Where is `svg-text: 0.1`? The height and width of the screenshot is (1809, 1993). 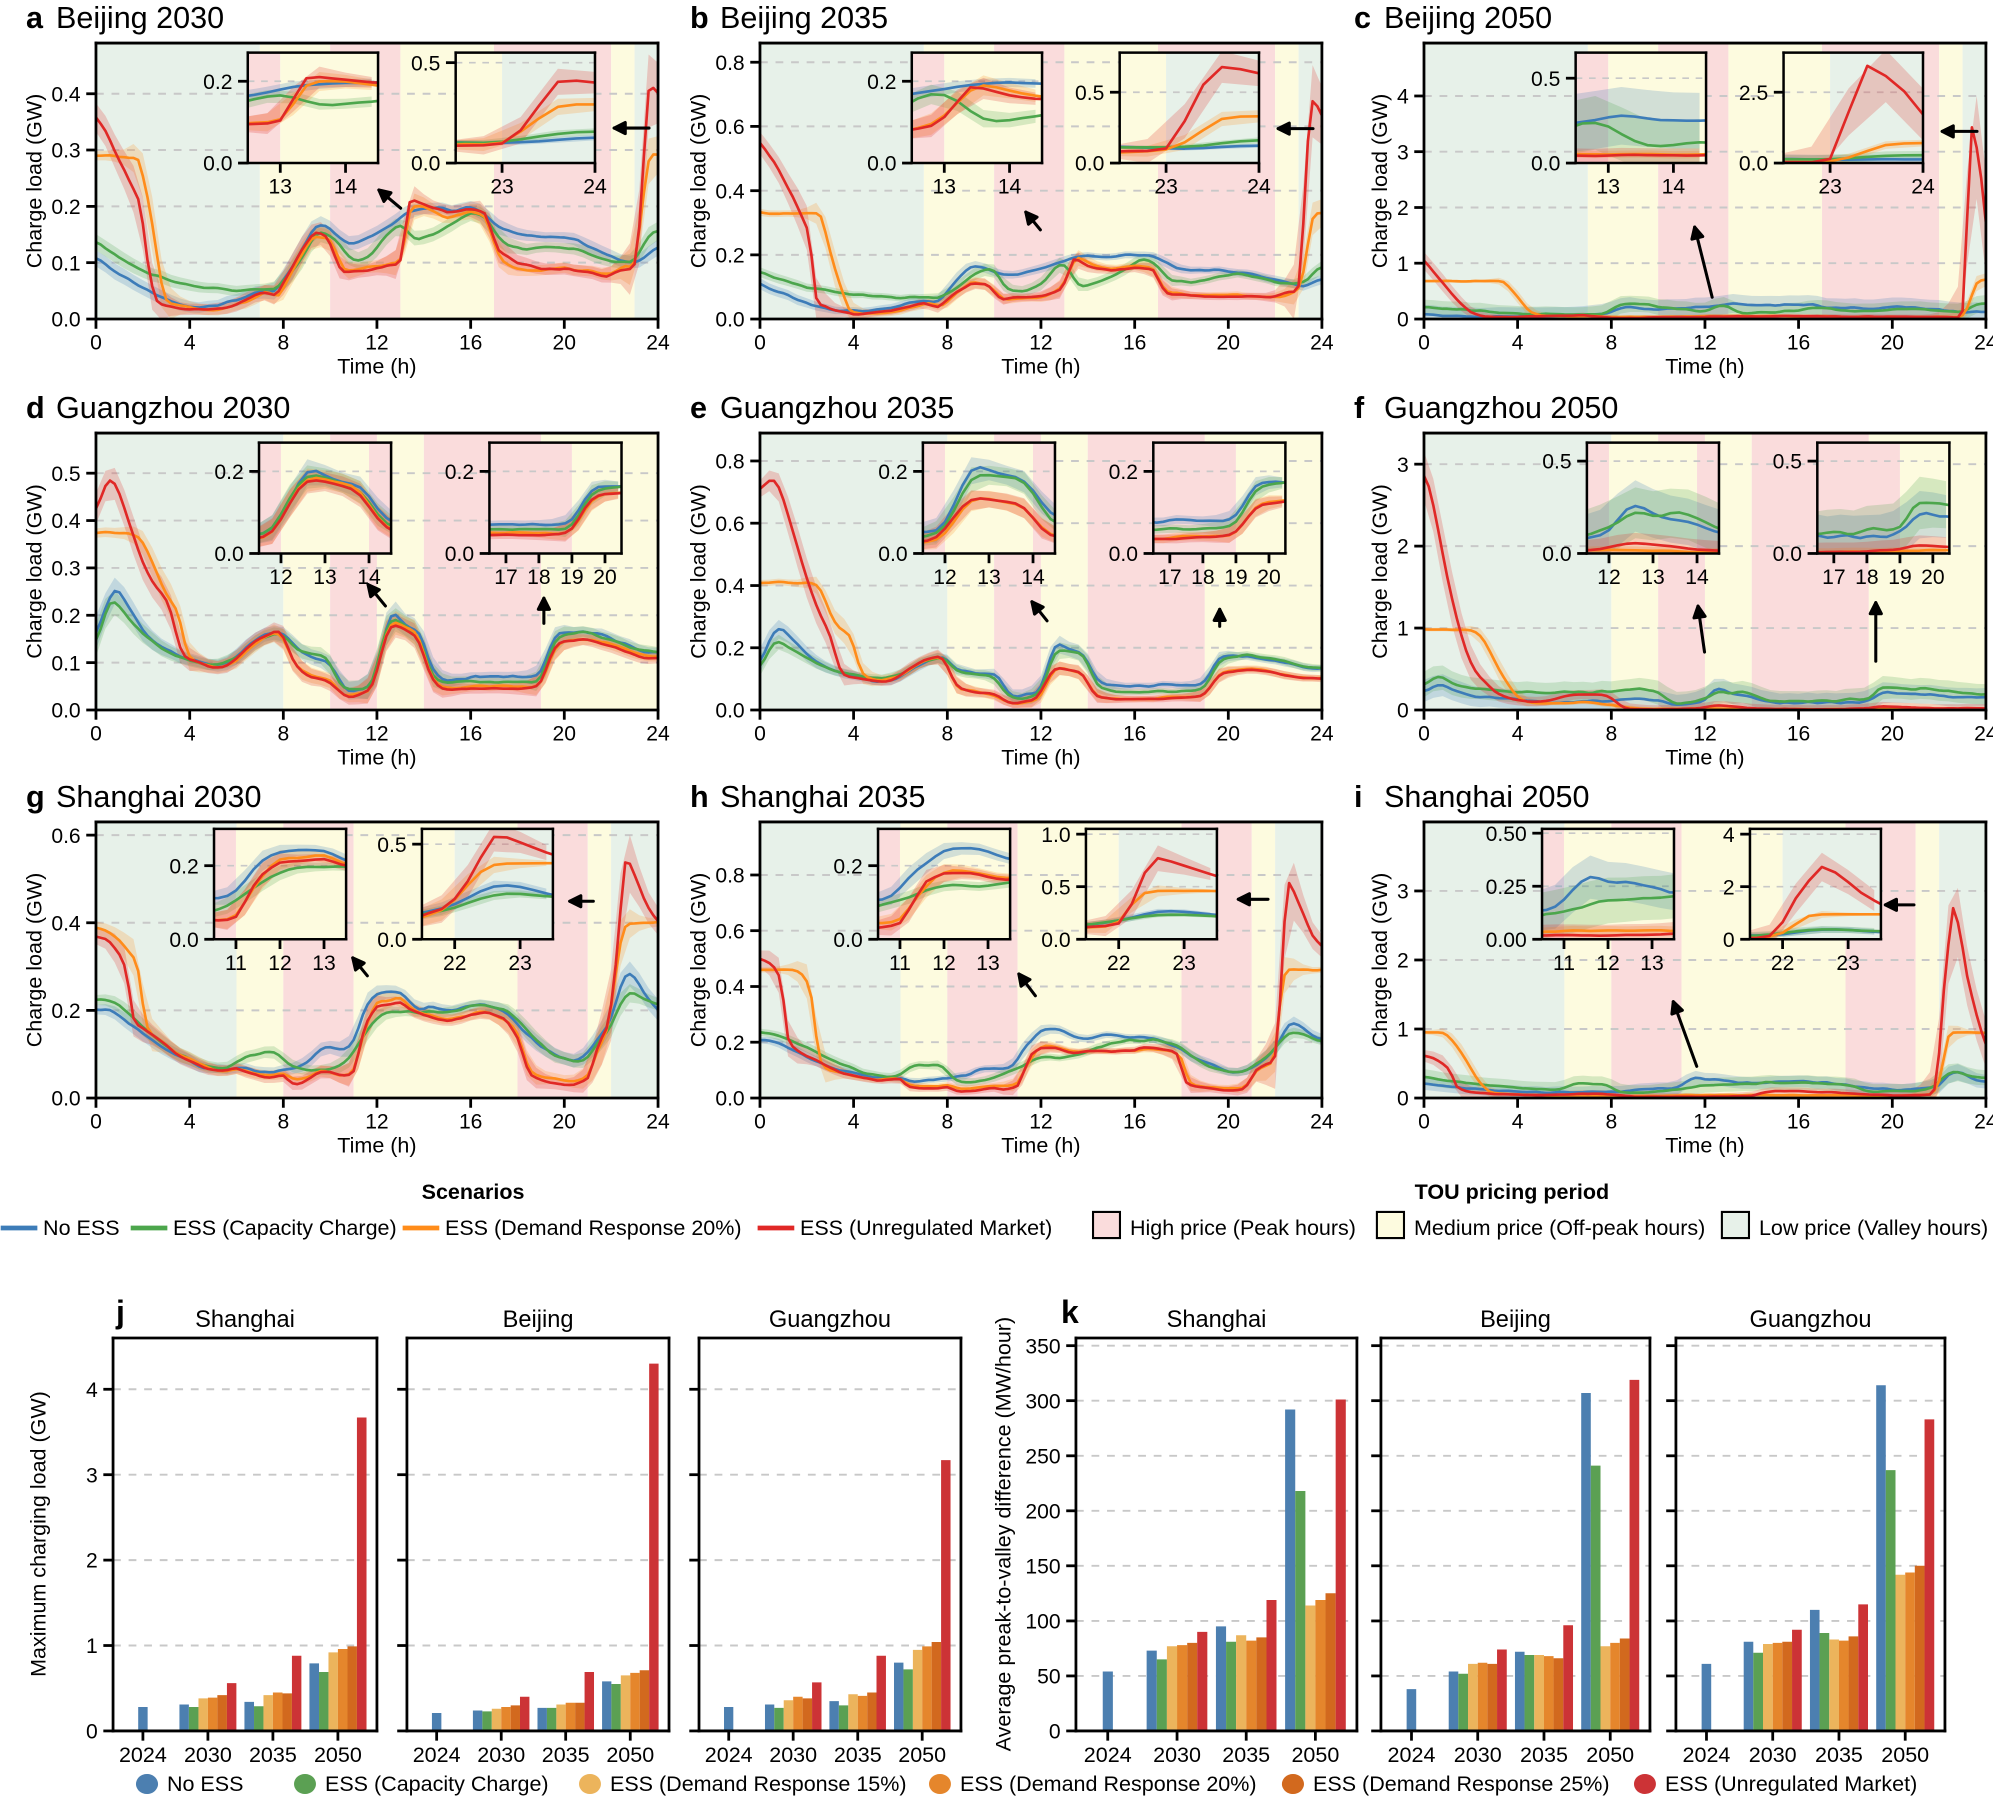
svg-text: 0.1 is located at coordinates (65, 663).